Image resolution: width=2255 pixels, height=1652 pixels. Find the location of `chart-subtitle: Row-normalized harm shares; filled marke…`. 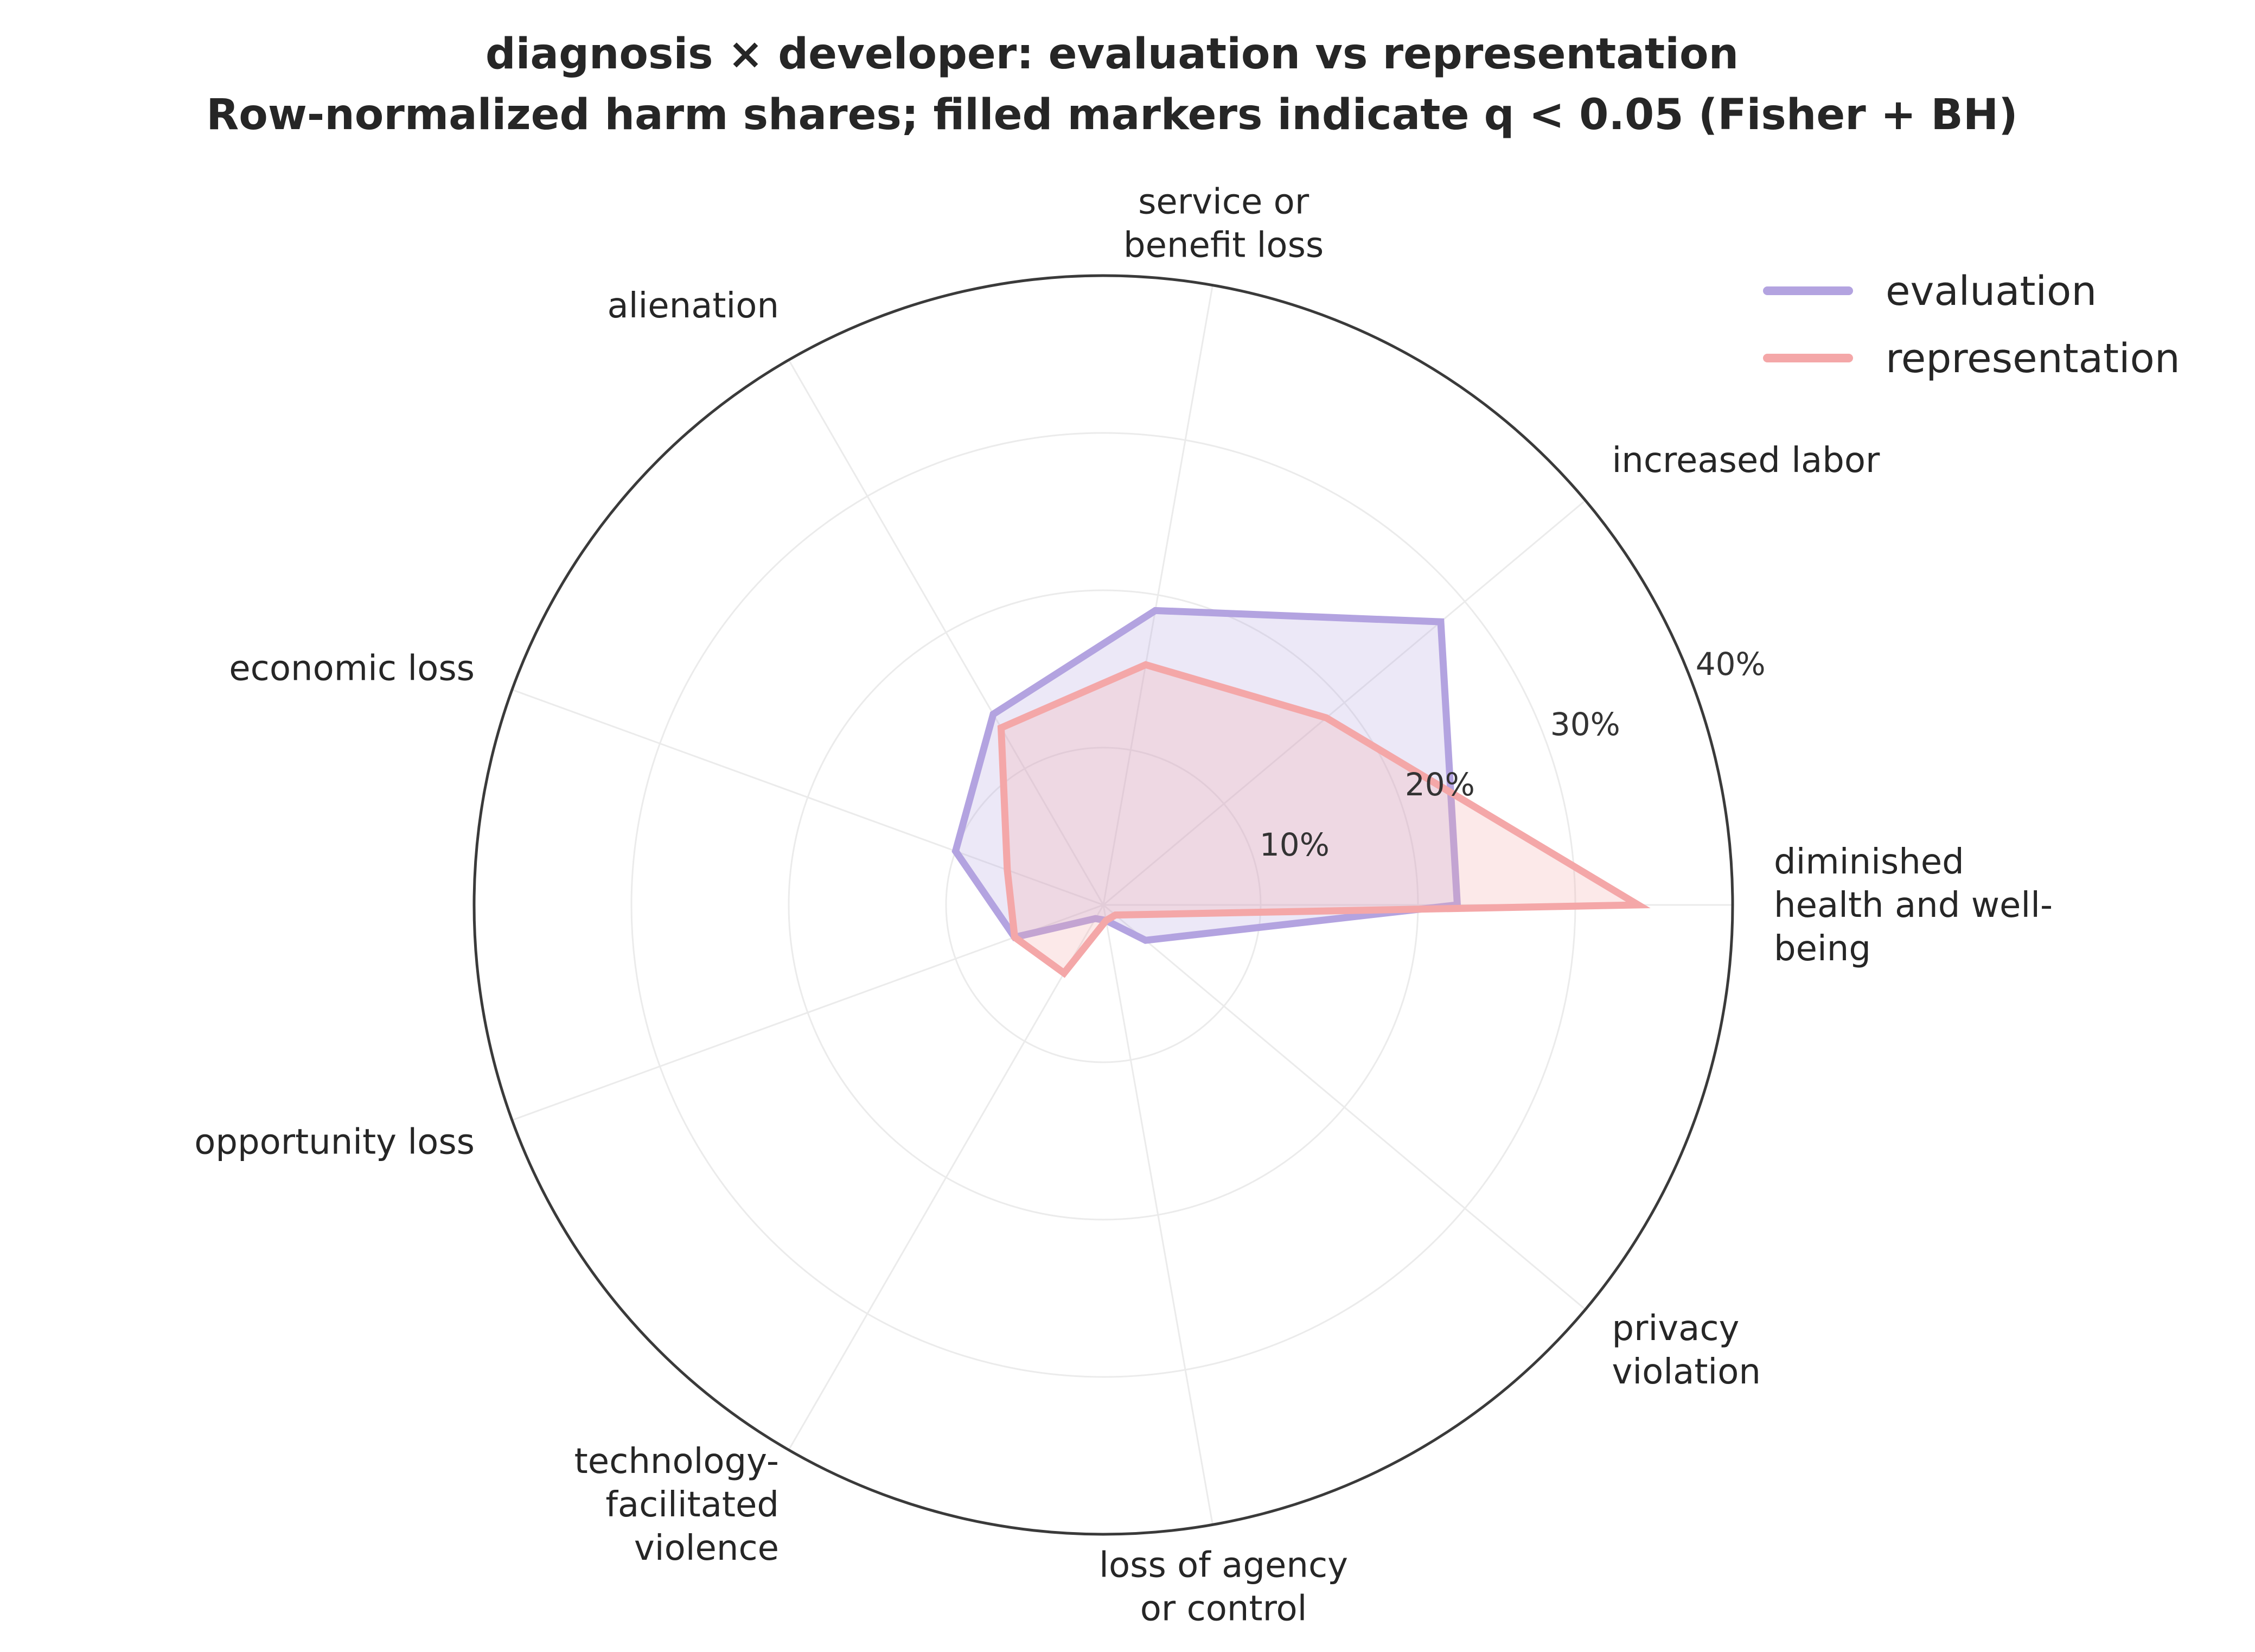

chart-subtitle: Row-normalized harm shares; filled marke… is located at coordinates (1112, 115).